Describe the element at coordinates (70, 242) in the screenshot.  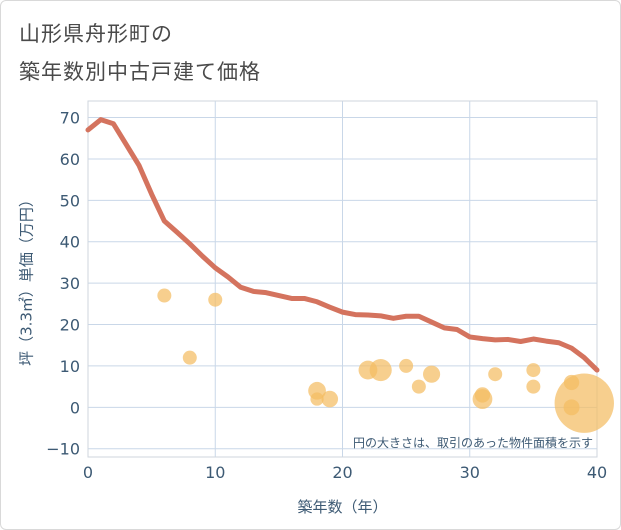
I see `y-tick-label: 40` at that location.